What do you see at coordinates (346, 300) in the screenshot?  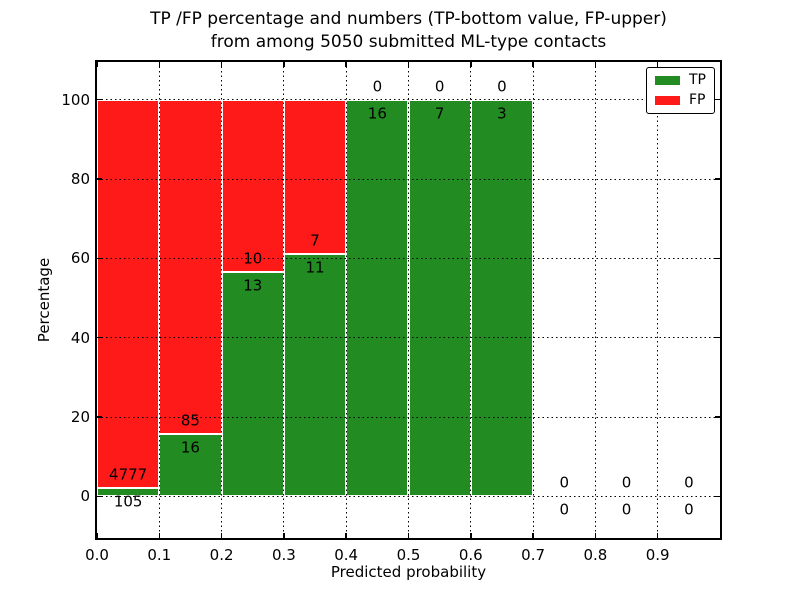 I see `x-gridline-0.4` at bounding box center [346, 300].